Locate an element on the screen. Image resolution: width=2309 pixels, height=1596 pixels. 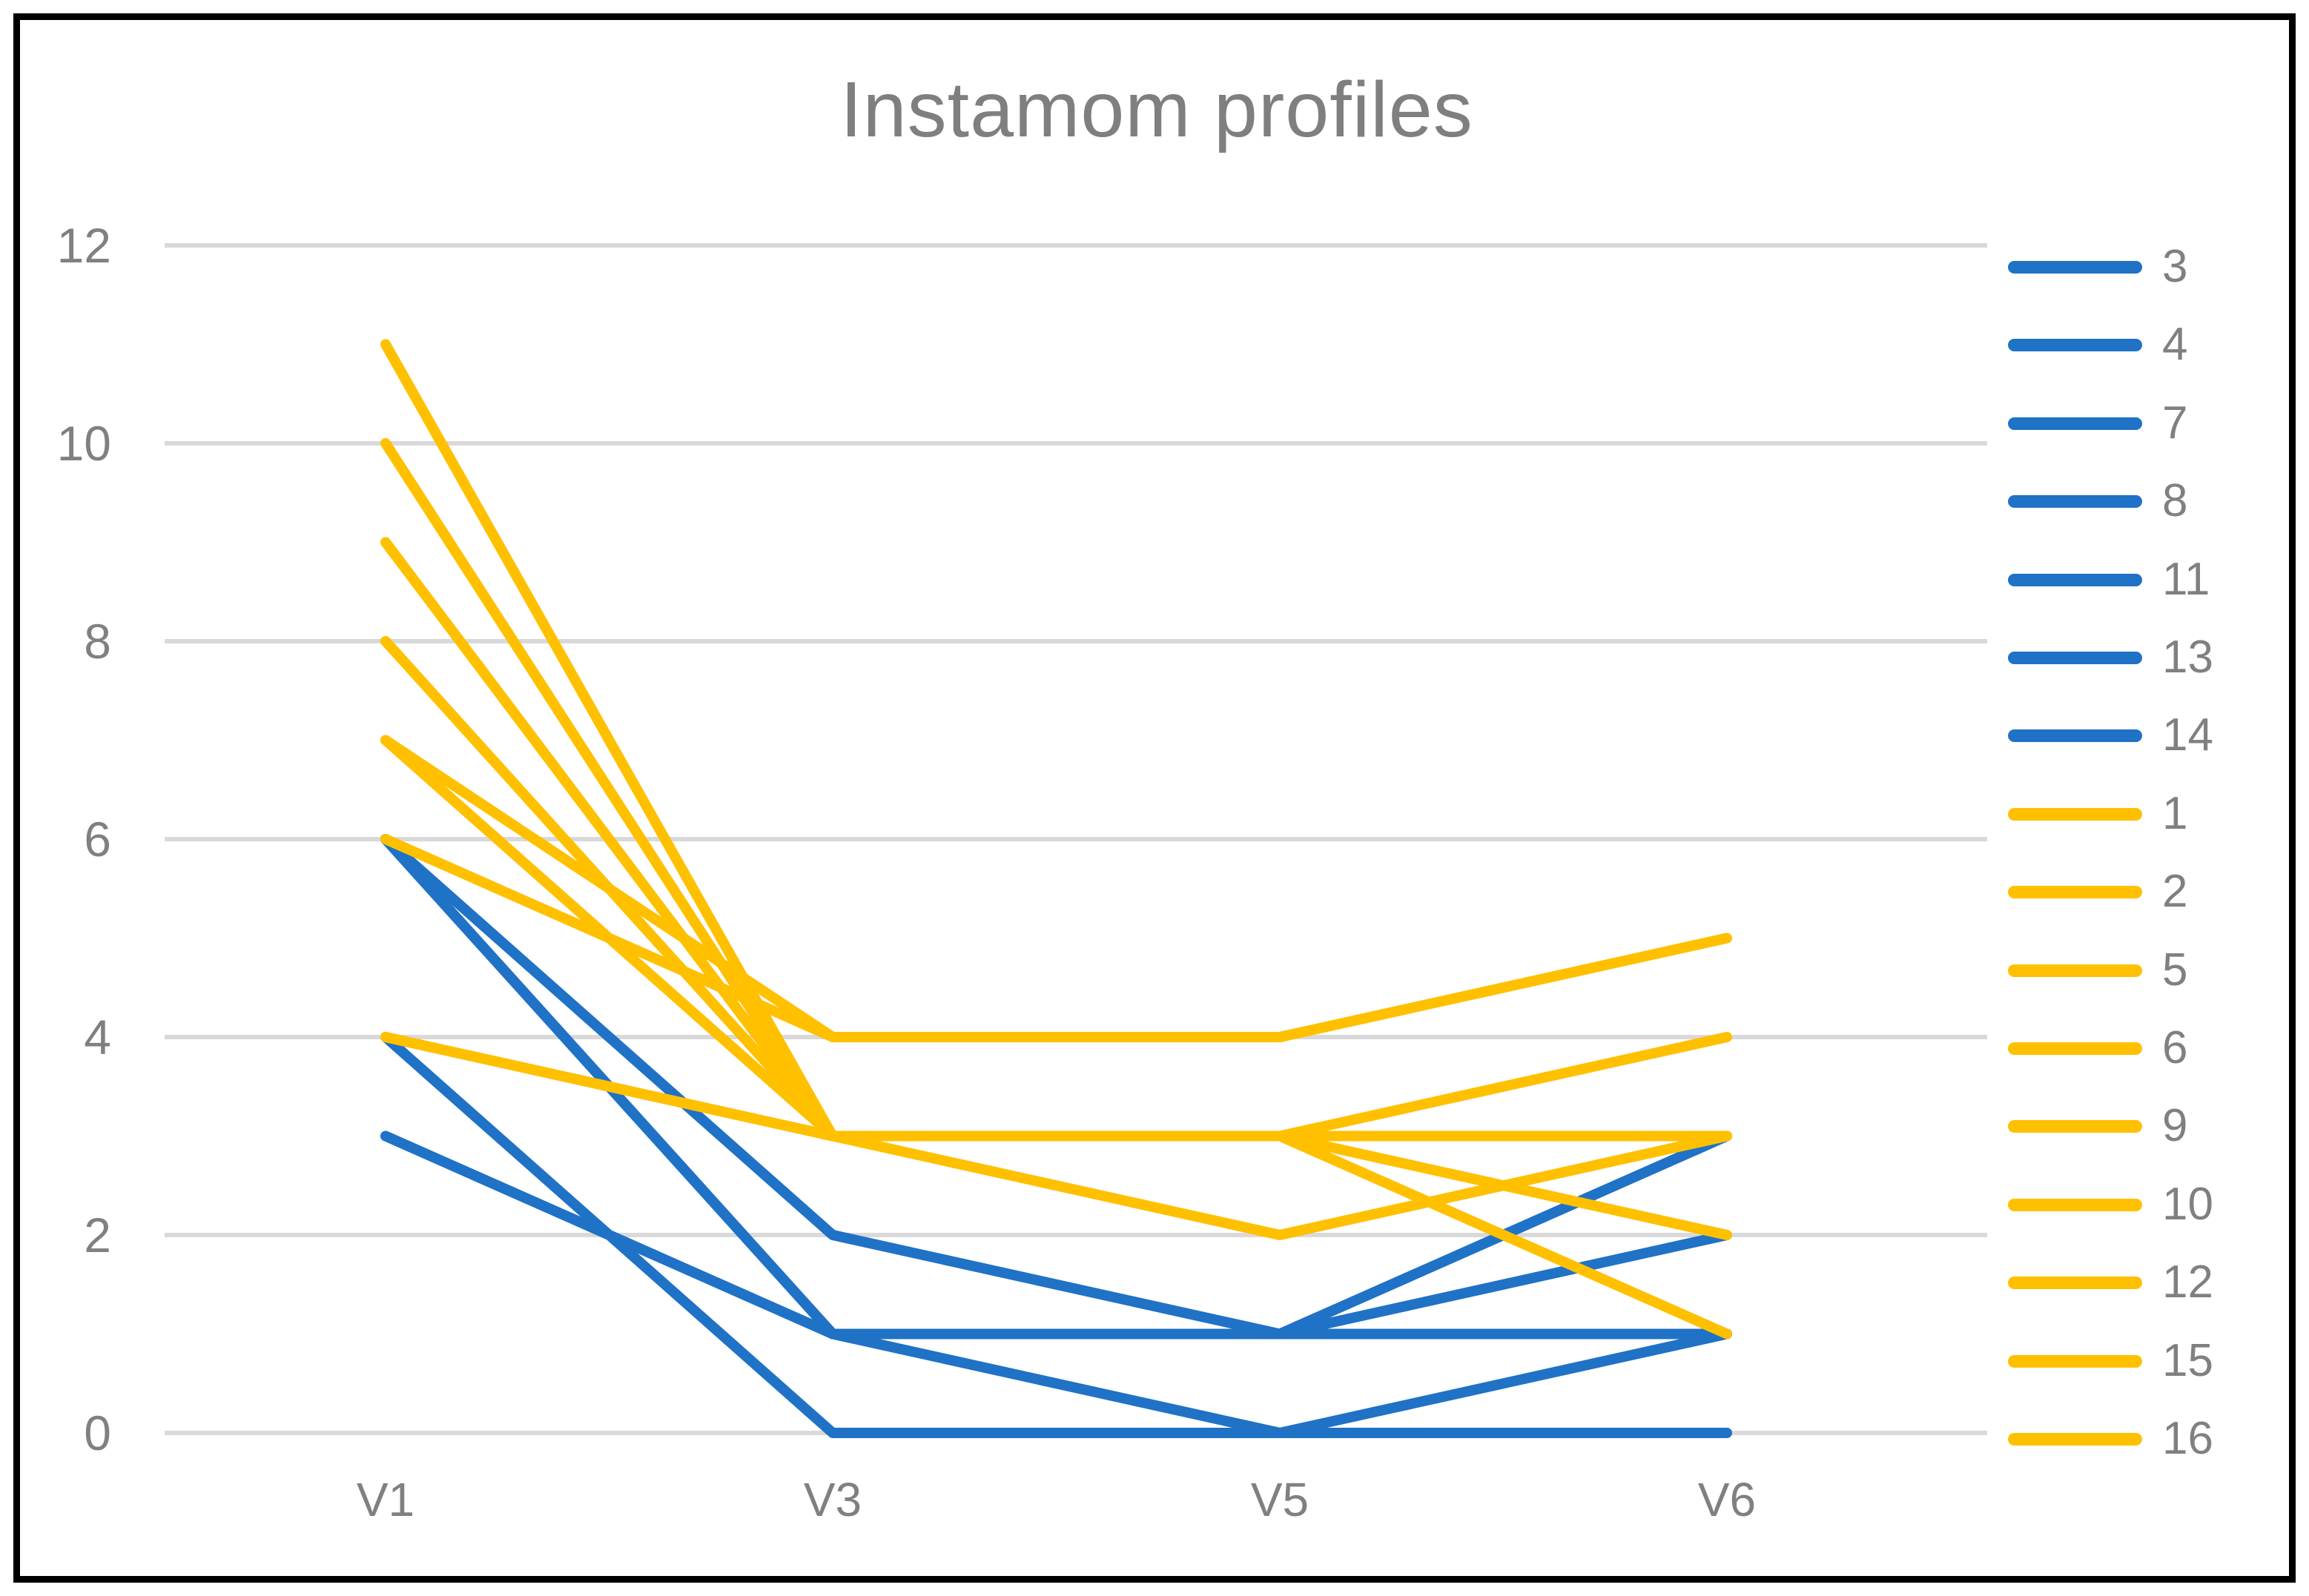
y-tick-label-12: 12 is located at coordinates (83, 246).